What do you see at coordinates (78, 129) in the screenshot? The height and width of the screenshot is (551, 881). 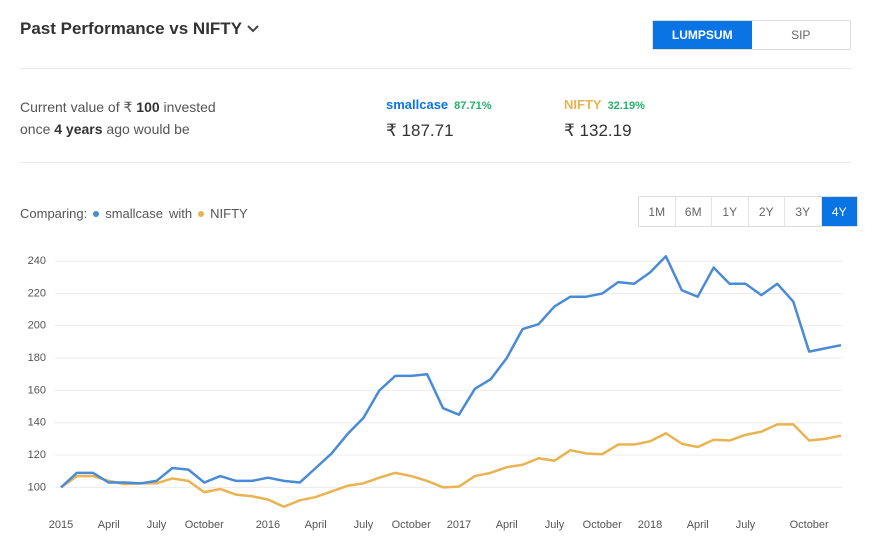 I see `period: 4 years` at bounding box center [78, 129].